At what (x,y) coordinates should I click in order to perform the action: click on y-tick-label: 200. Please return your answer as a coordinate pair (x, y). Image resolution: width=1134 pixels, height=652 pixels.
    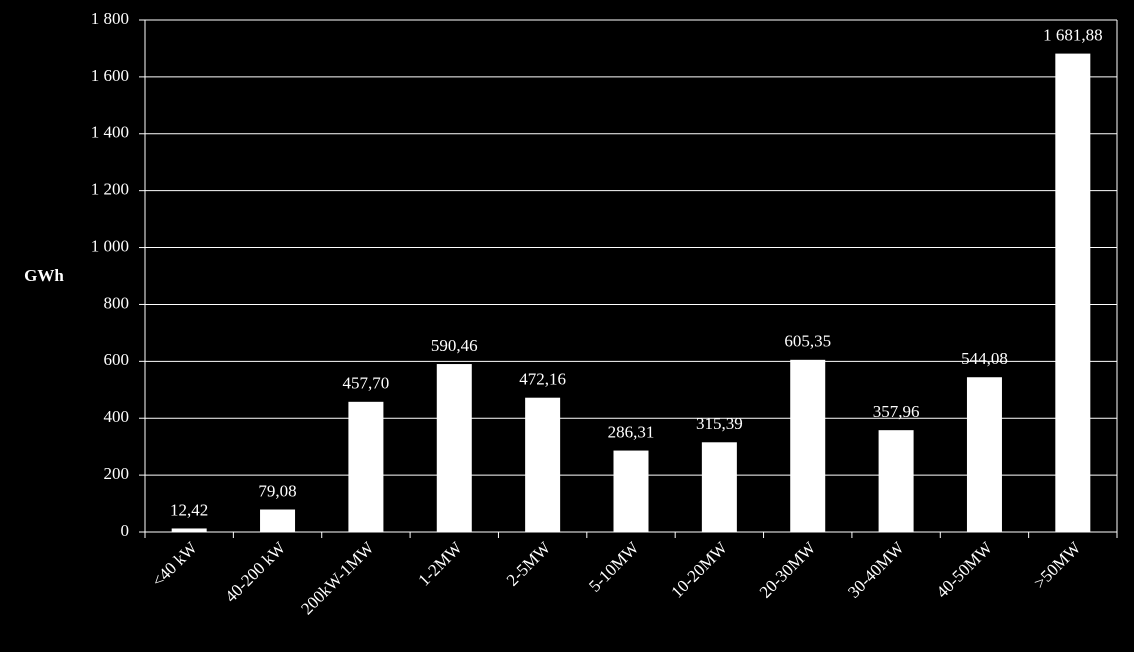
    Looking at the image, I should click on (117, 473).